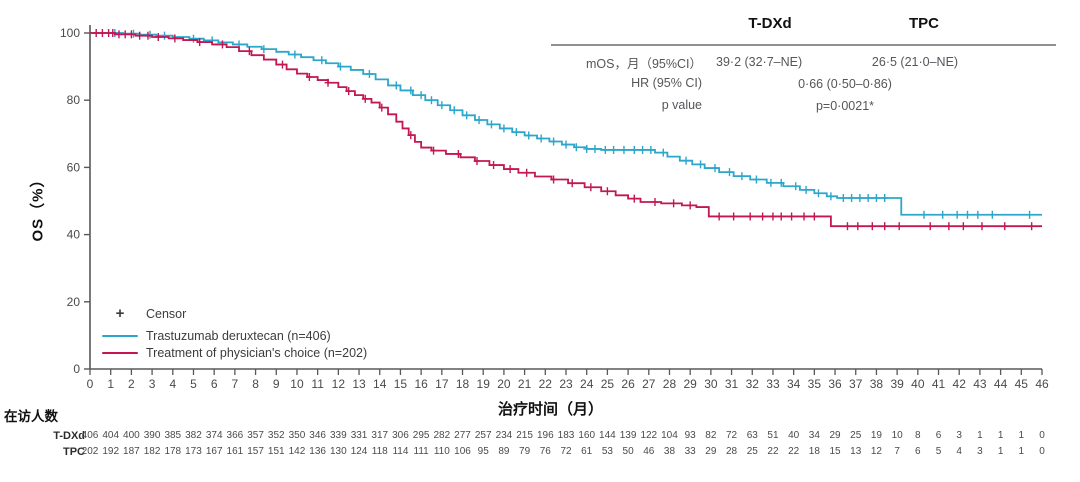  Describe the element at coordinates (1042, 435) in the screenshot. I see `at-risk-value: 0` at that location.